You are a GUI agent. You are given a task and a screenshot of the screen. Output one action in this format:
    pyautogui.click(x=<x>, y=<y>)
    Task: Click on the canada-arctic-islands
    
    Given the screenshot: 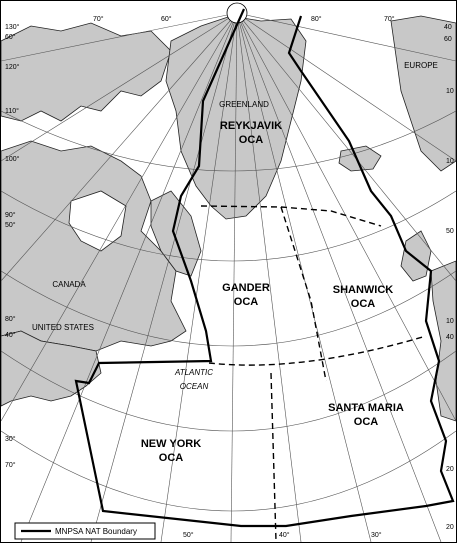 What is the action you would take?
    pyautogui.click(x=86, y=72)
    